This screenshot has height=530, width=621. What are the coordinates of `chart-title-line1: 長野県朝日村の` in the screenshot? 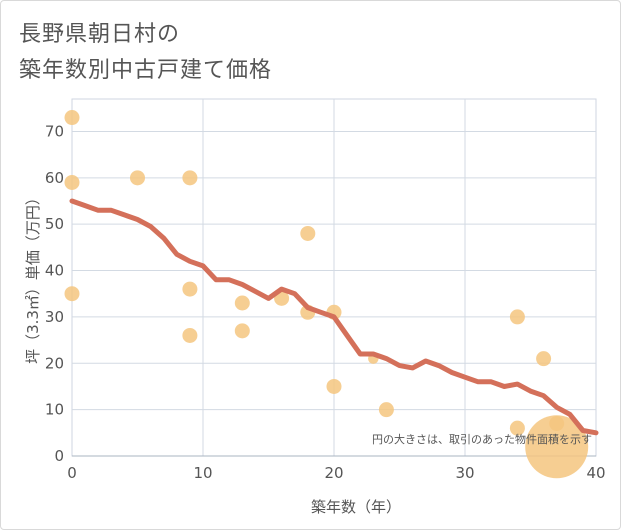 It's located at (100, 34).